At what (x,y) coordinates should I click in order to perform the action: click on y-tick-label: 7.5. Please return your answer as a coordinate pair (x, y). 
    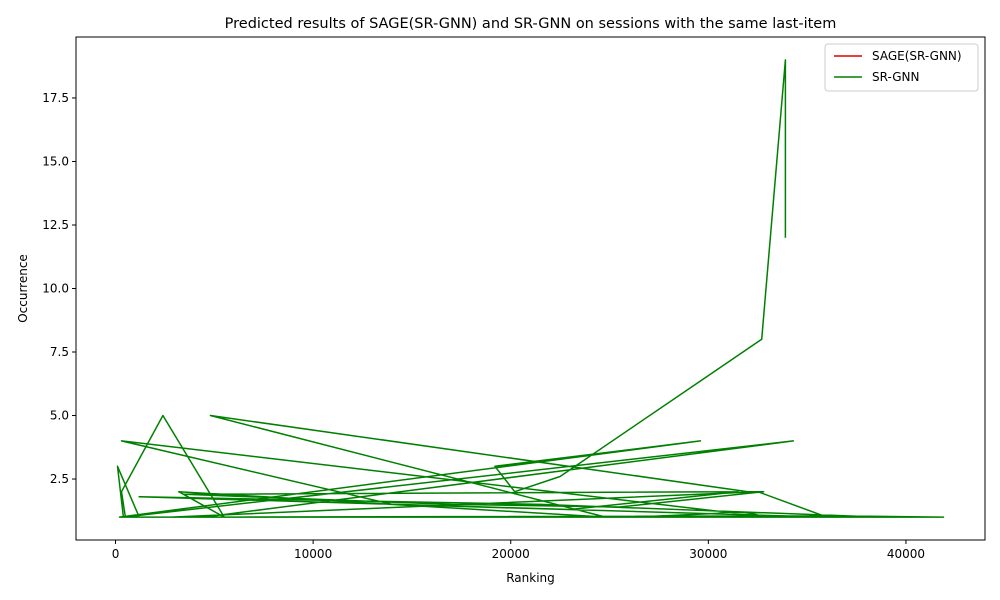
    Looking at the image, I should click on (59, 352).